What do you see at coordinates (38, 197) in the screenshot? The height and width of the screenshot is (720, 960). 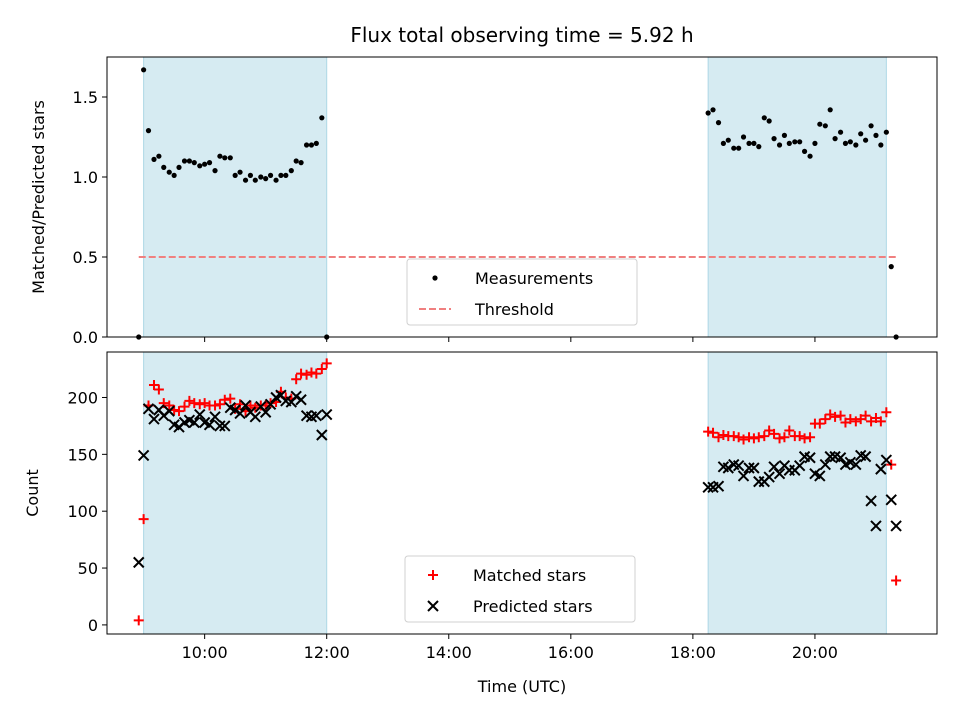 I see `top-ylabel: Matched/Predicted stars` at bounding box center [38, 197].